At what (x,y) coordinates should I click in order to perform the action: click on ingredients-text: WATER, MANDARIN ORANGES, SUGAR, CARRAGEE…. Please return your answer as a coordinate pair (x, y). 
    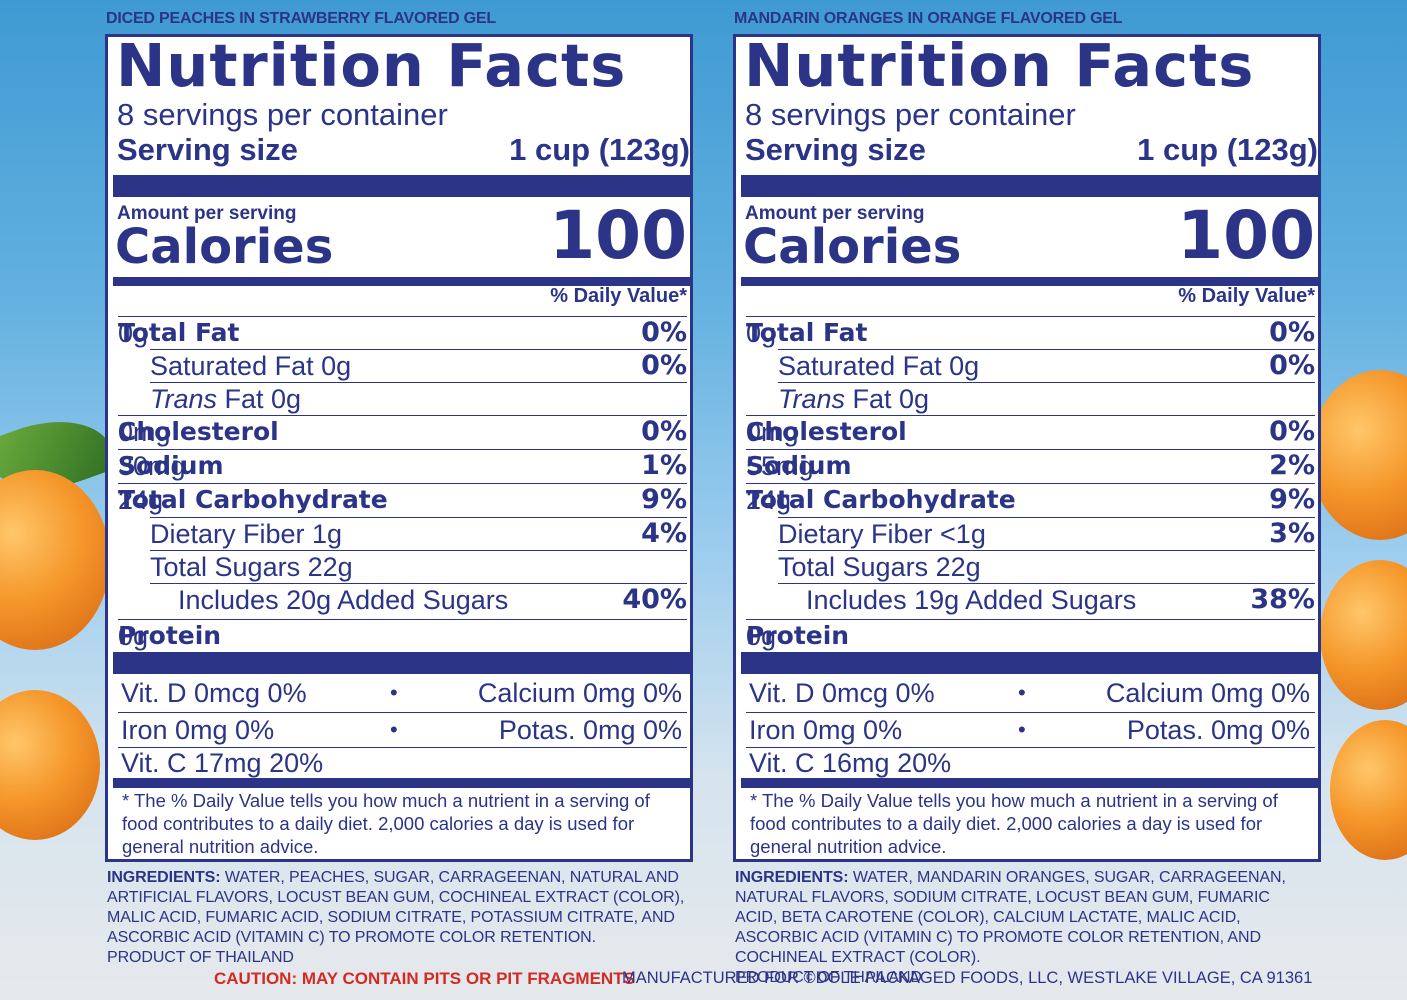
    Looking at the image, I should click on (1010, 917).